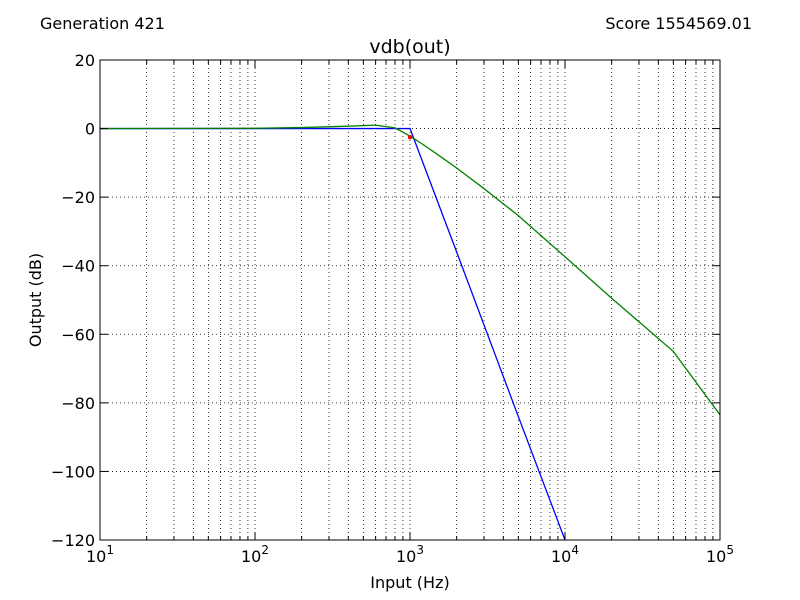  What do you see at coordinates (678, 23) in the screenshot?
I see `score-label: Score 1554569.01` at bounding box center [678, 23].